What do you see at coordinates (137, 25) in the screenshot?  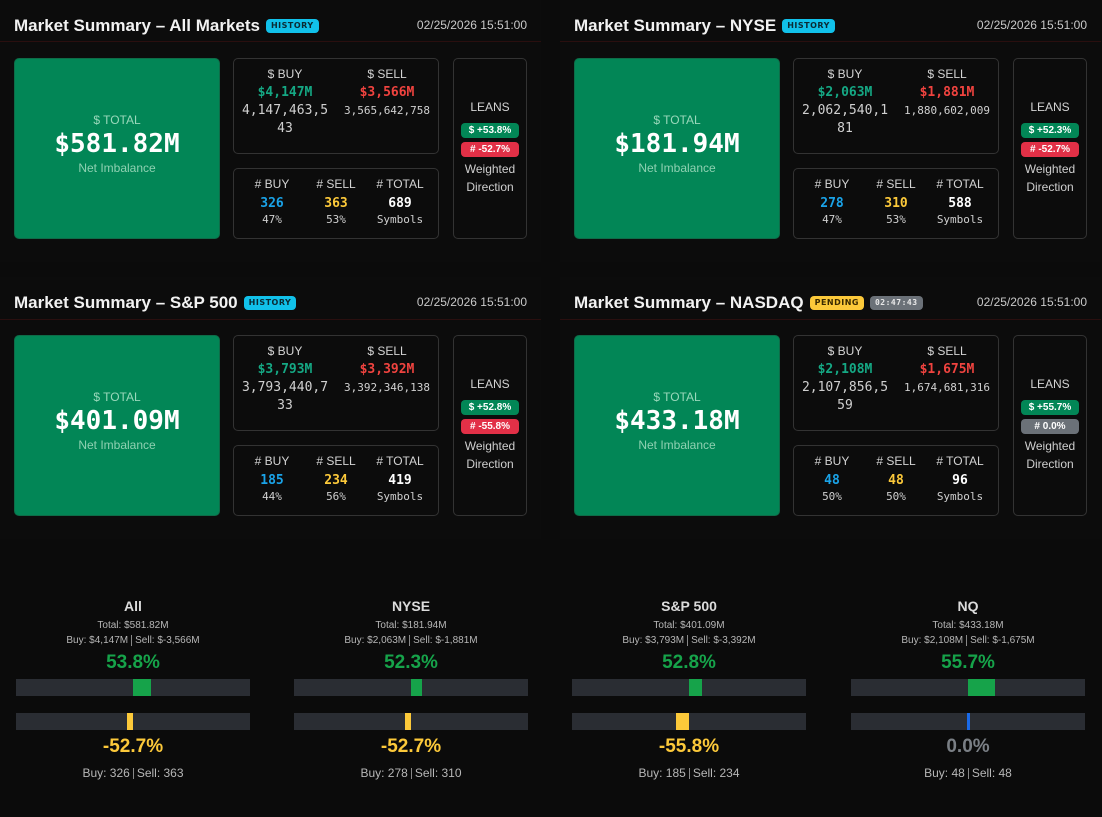 I see `panel-title: Market Summary – All Markets` at bounding box center [137, 25].